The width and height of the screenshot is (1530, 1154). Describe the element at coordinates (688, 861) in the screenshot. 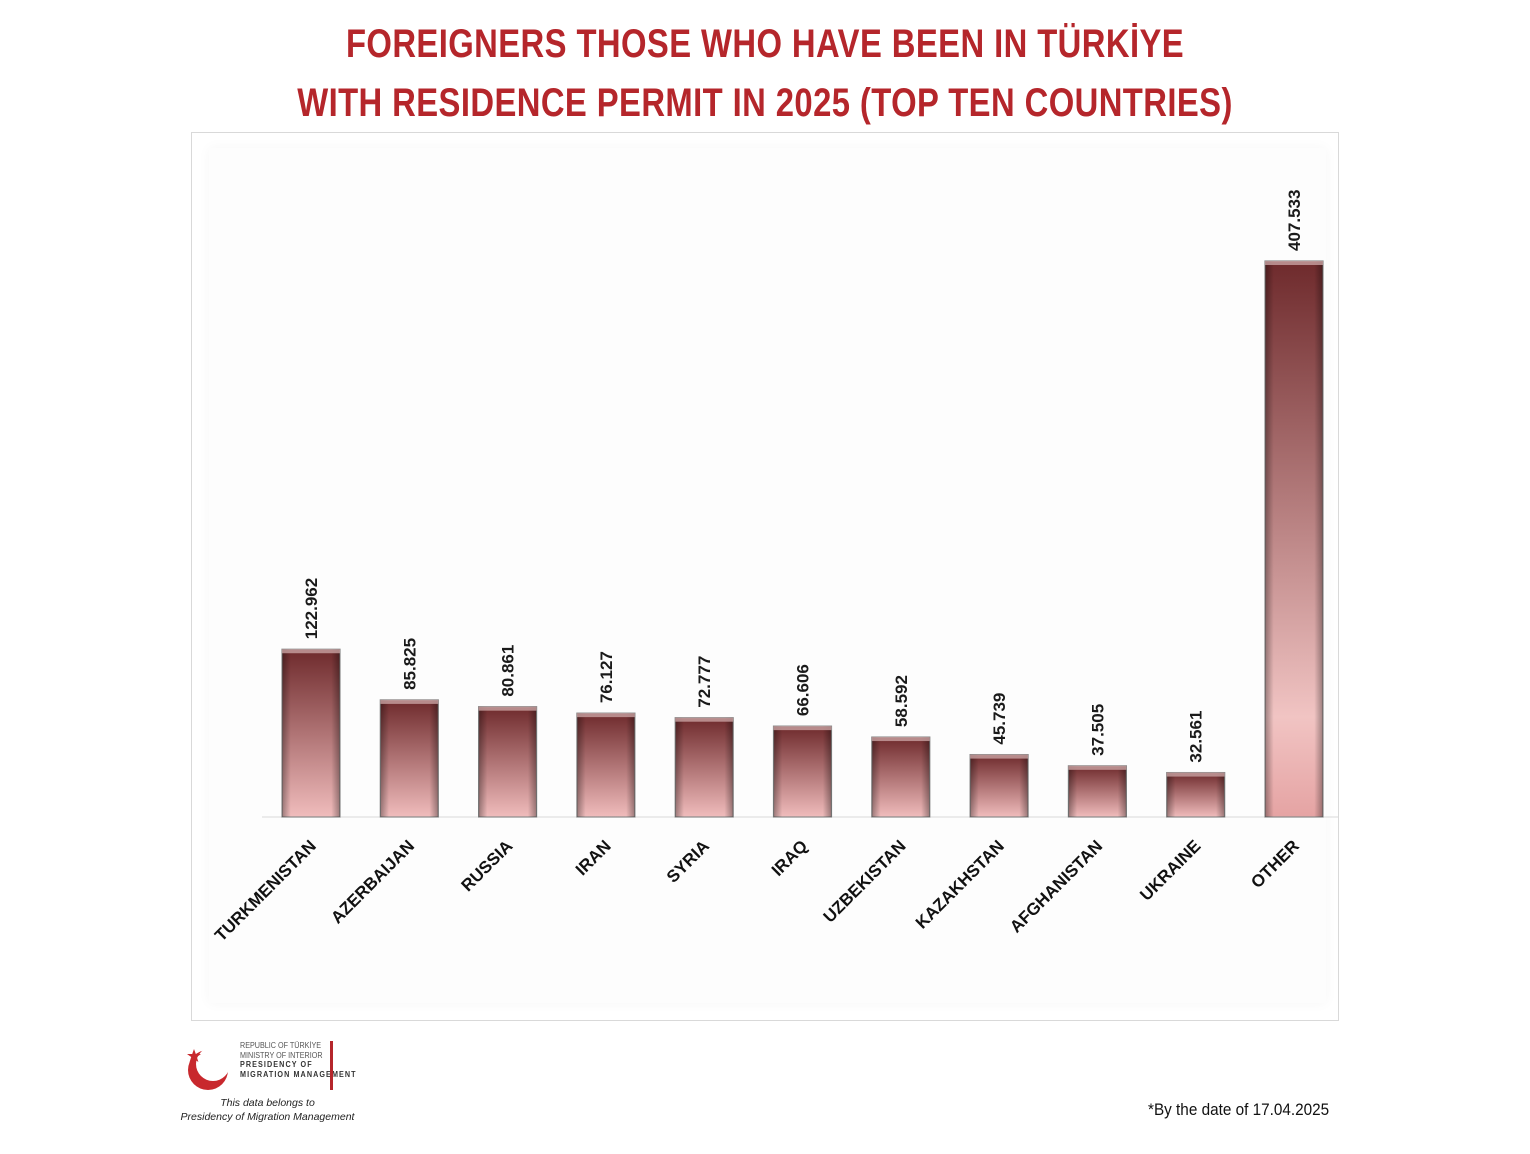

I see `category-tick-label: SYRIA` at that location.